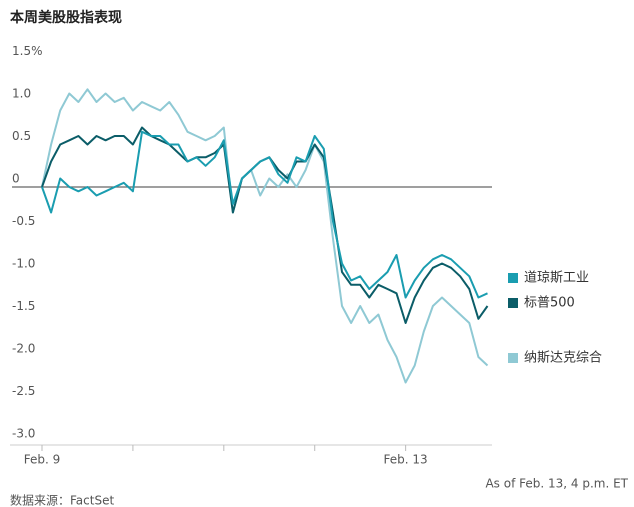 Image resolution: width=634 pixels, height=507 pixels. I want to click on legend-text: 纳斯达克综合, so click(563, 358).